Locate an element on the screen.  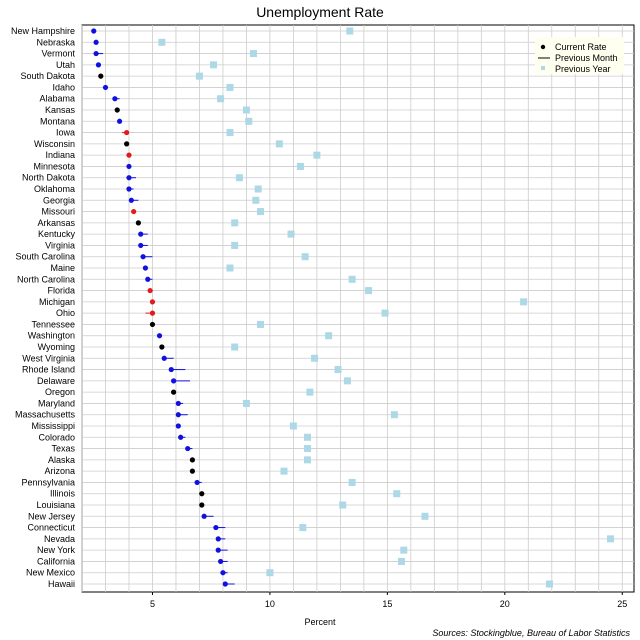
state-row: Missouri is located at coordinates (153, 212).